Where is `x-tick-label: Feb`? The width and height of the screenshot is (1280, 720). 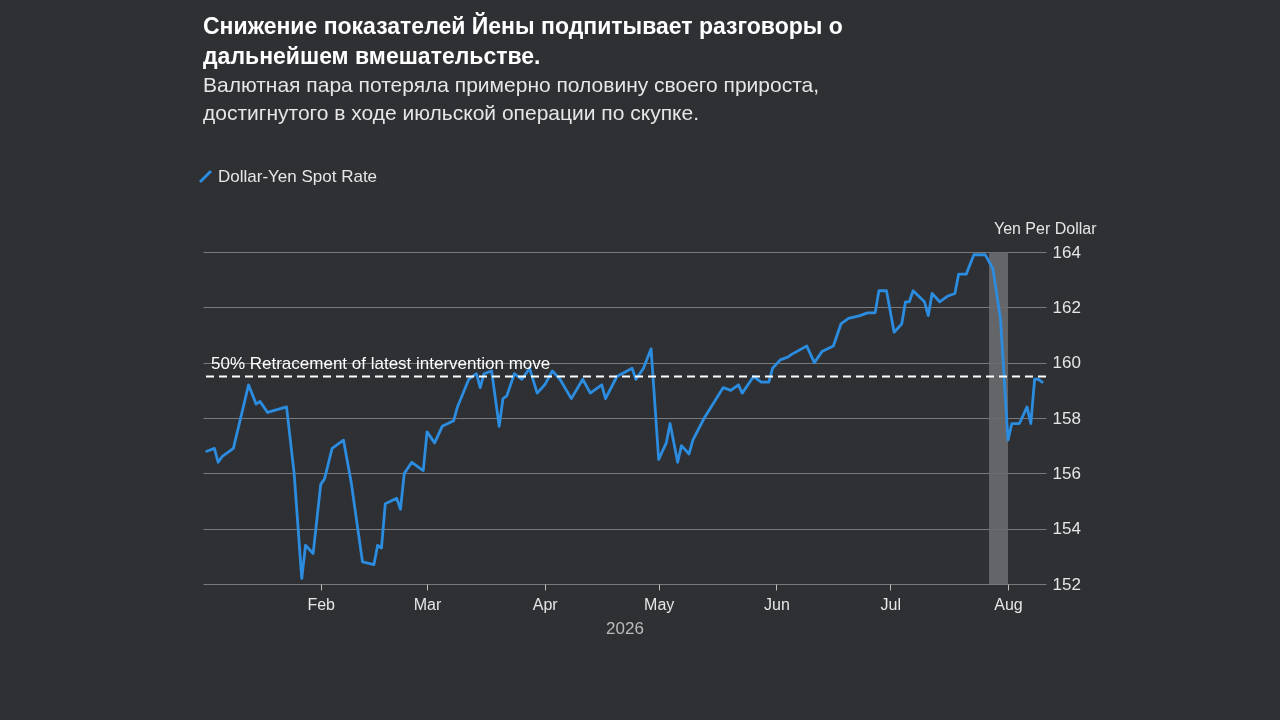
x-tick-label: Feb is located at coordinates (321, 604).